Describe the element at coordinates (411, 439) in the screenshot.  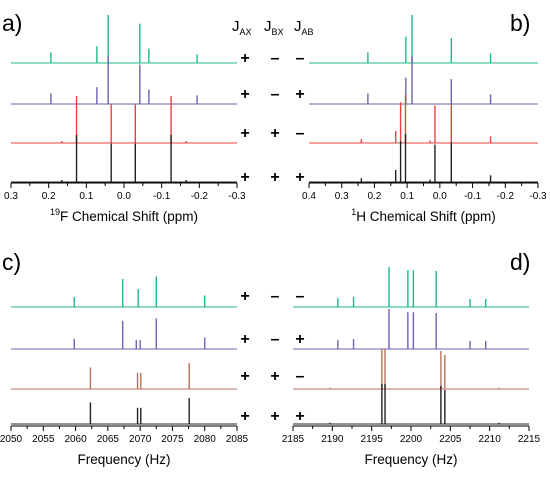
I see `x-tick-label: 2200` at that location.